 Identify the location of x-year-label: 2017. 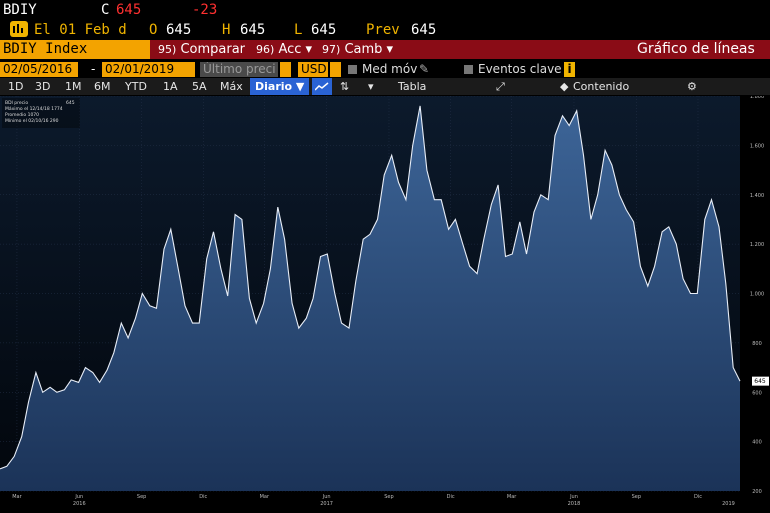
(326, 504).